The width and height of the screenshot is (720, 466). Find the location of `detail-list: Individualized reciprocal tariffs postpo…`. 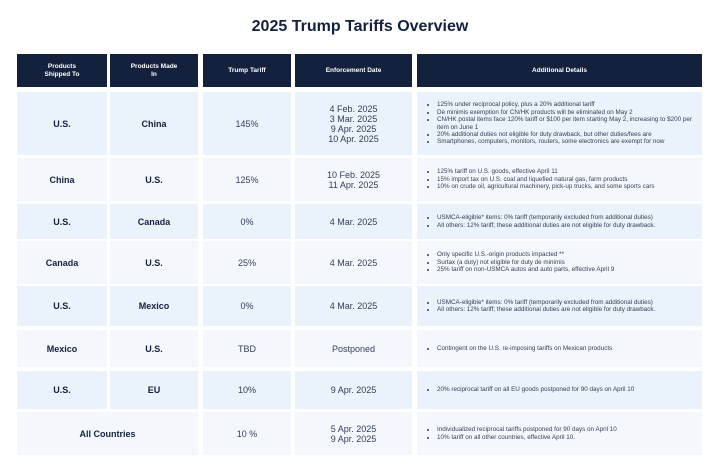

detail-list: Individualized reciprocal tariffs postpo… is located at coordinates (522, 433).